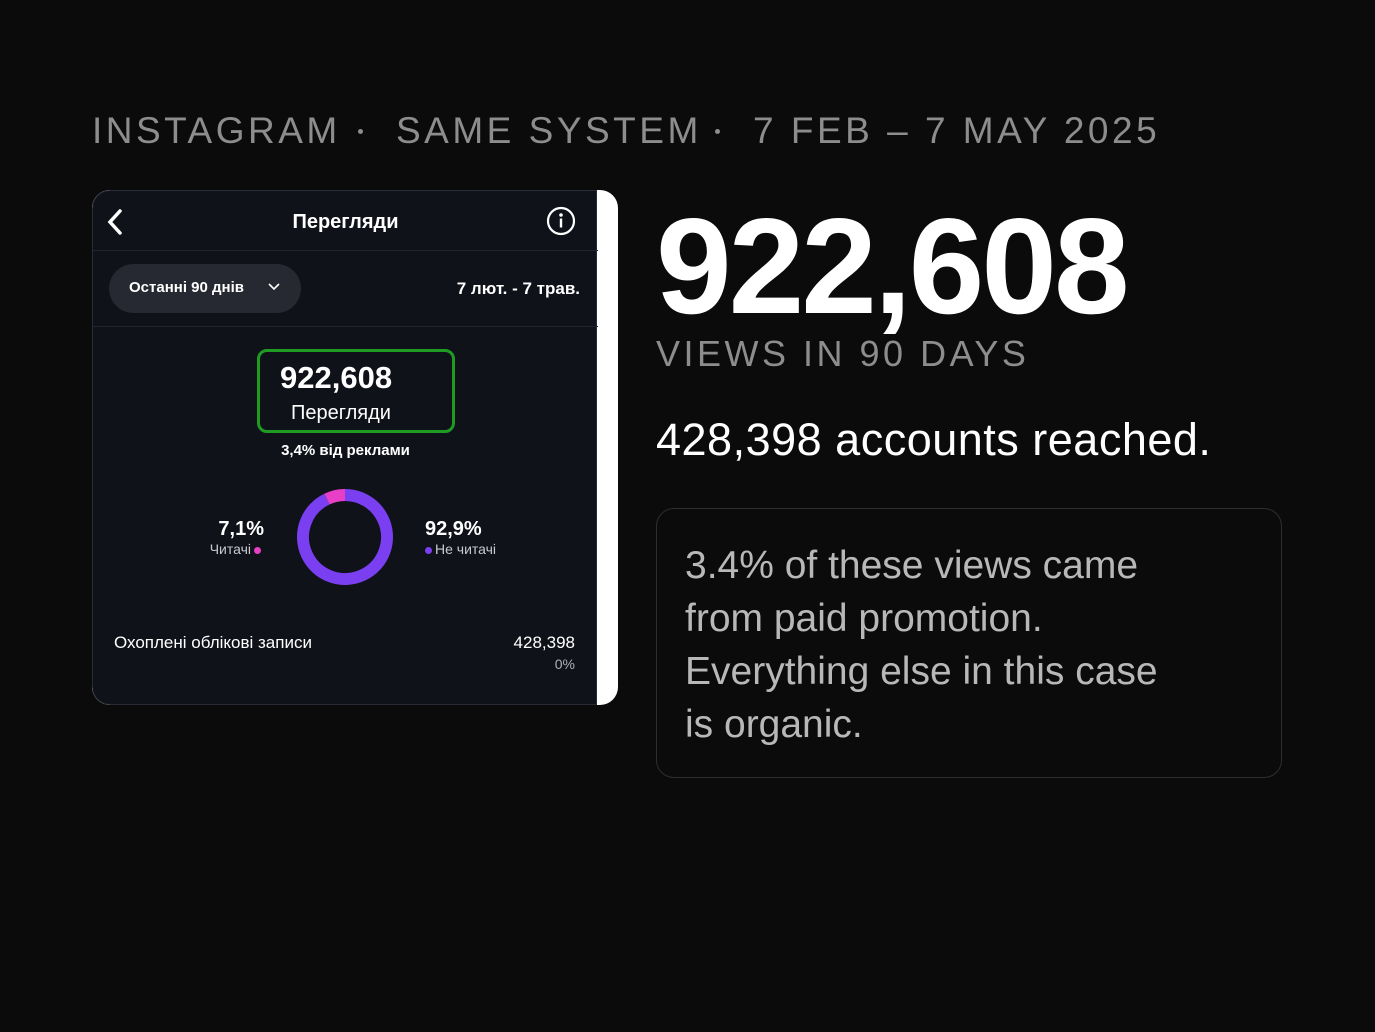  Describe the element at coordinates (934, 439) in the screenshot. I see `reached-text: 428,398 accounts reached.` at that location.